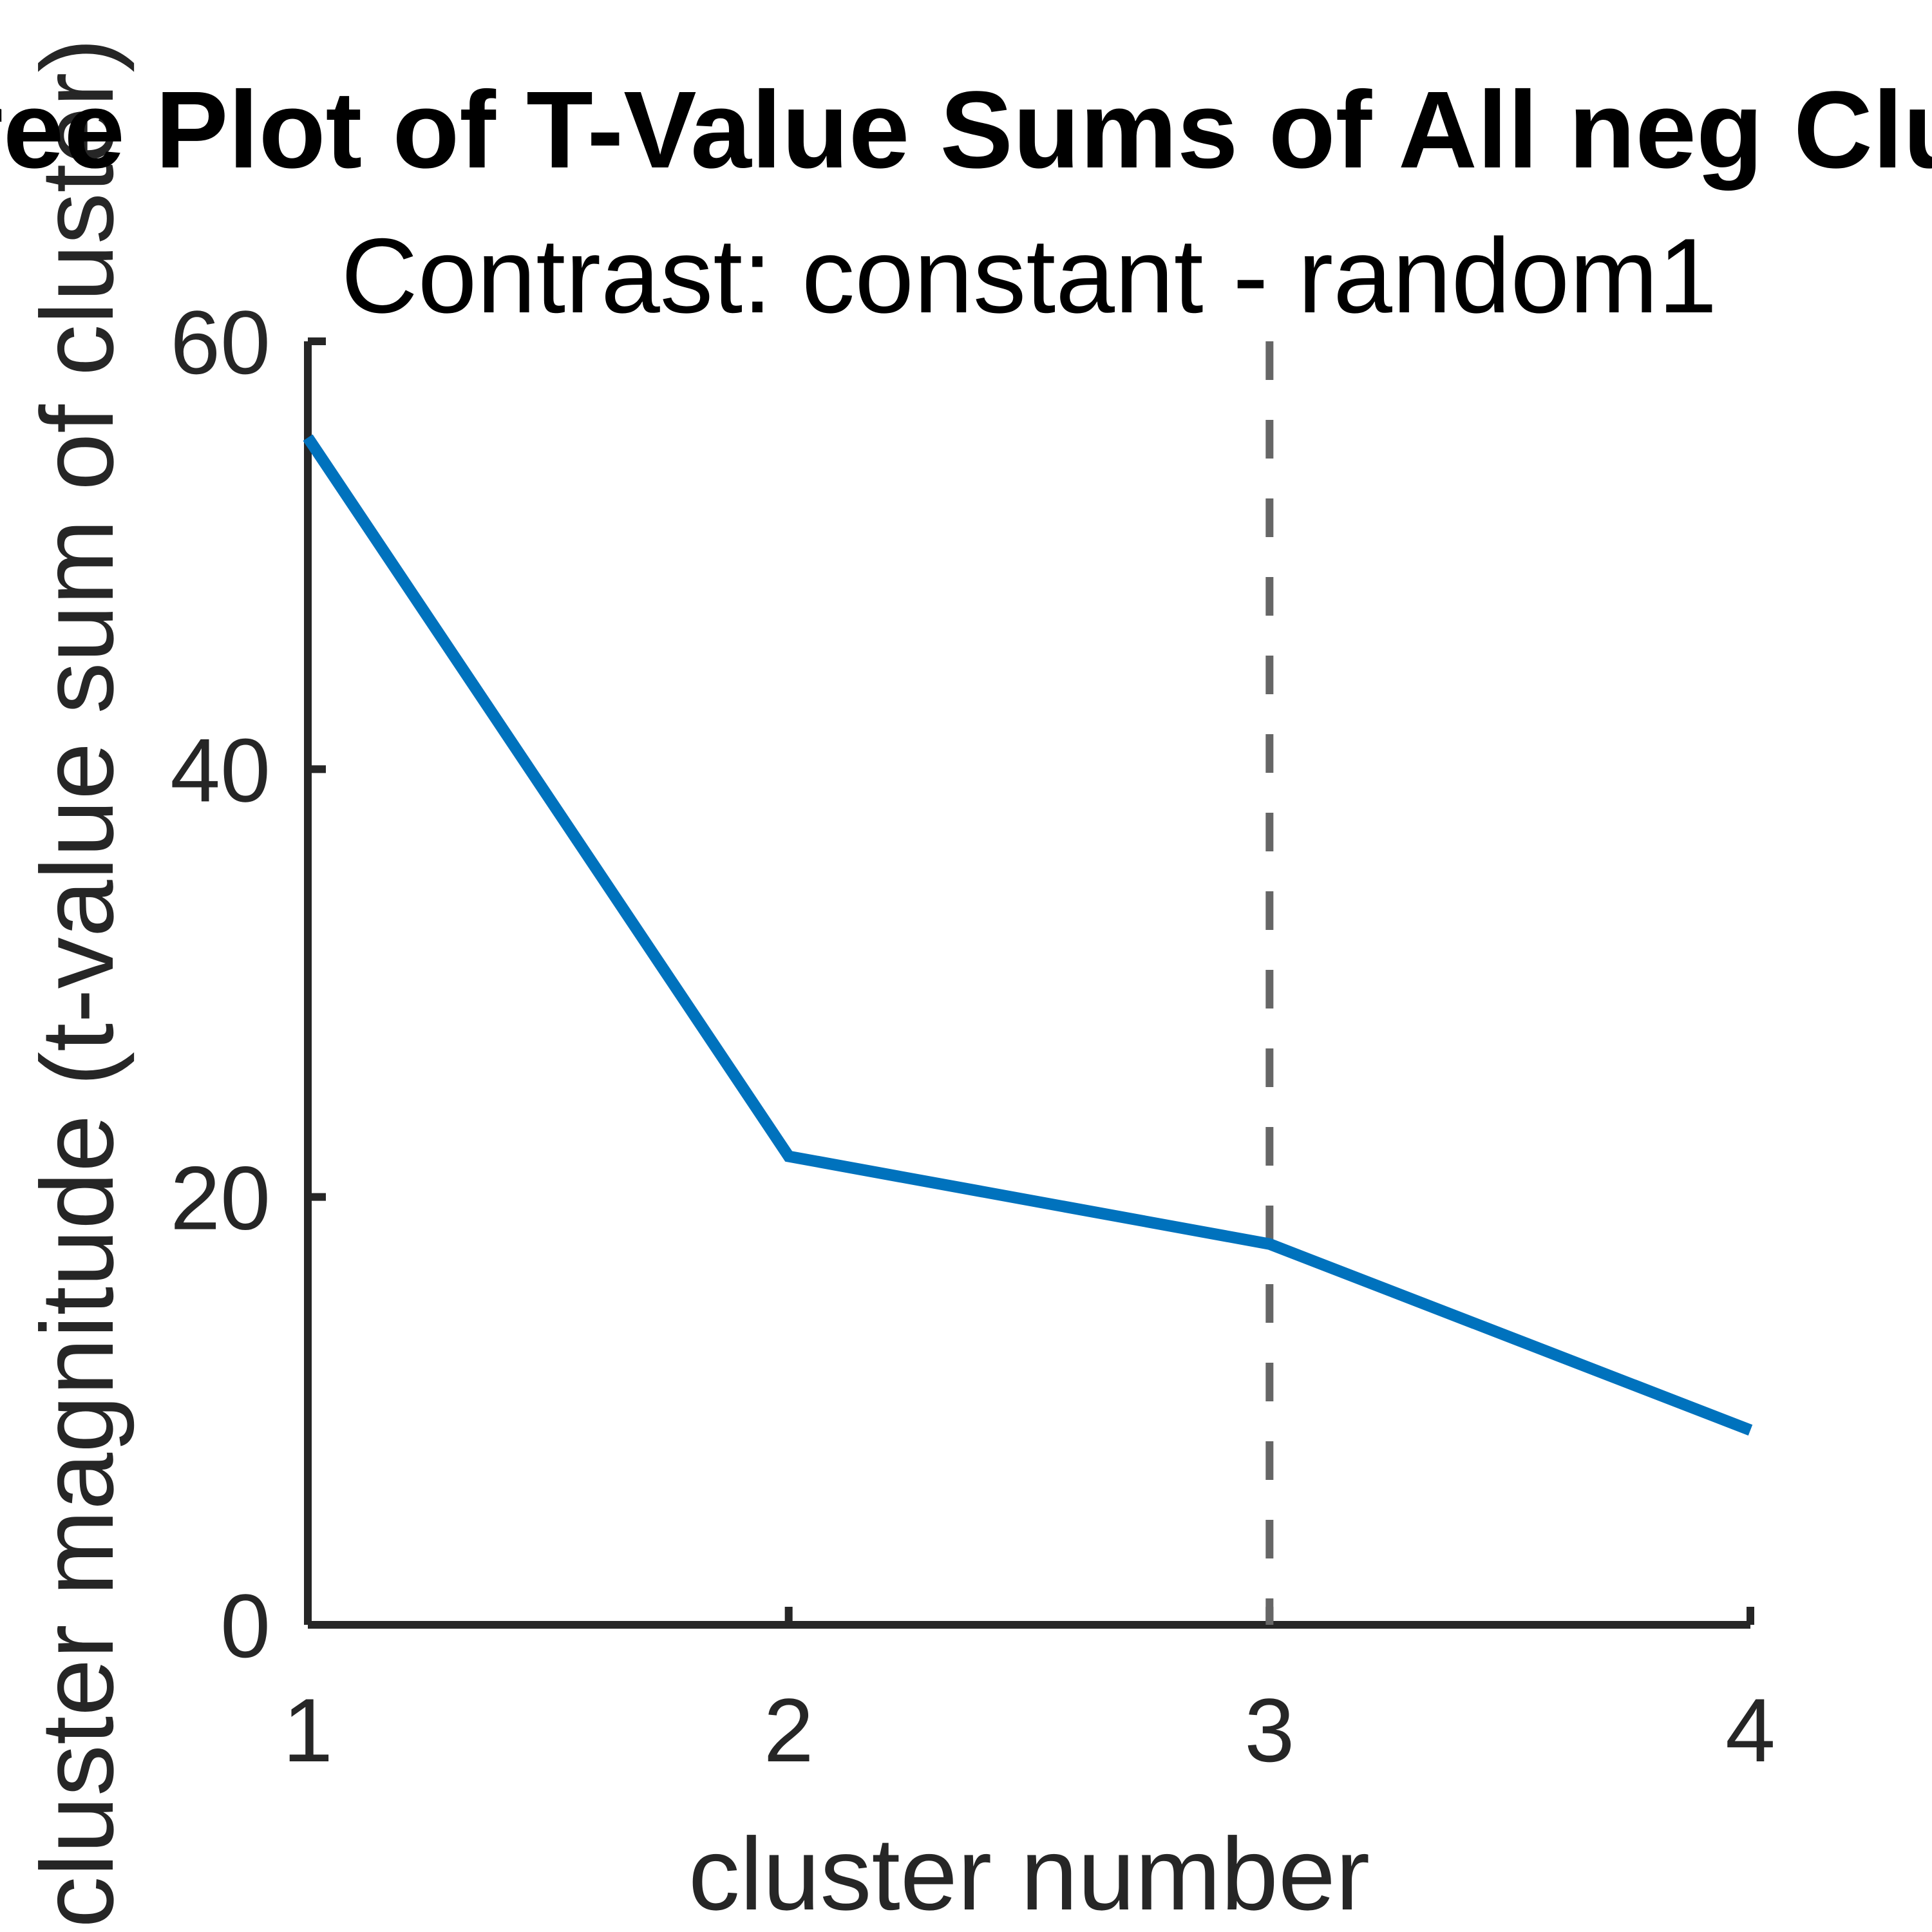  Describe the element at coordinates (220, 770) in the screenshot. I see `y-tick-label: 40` at that location.